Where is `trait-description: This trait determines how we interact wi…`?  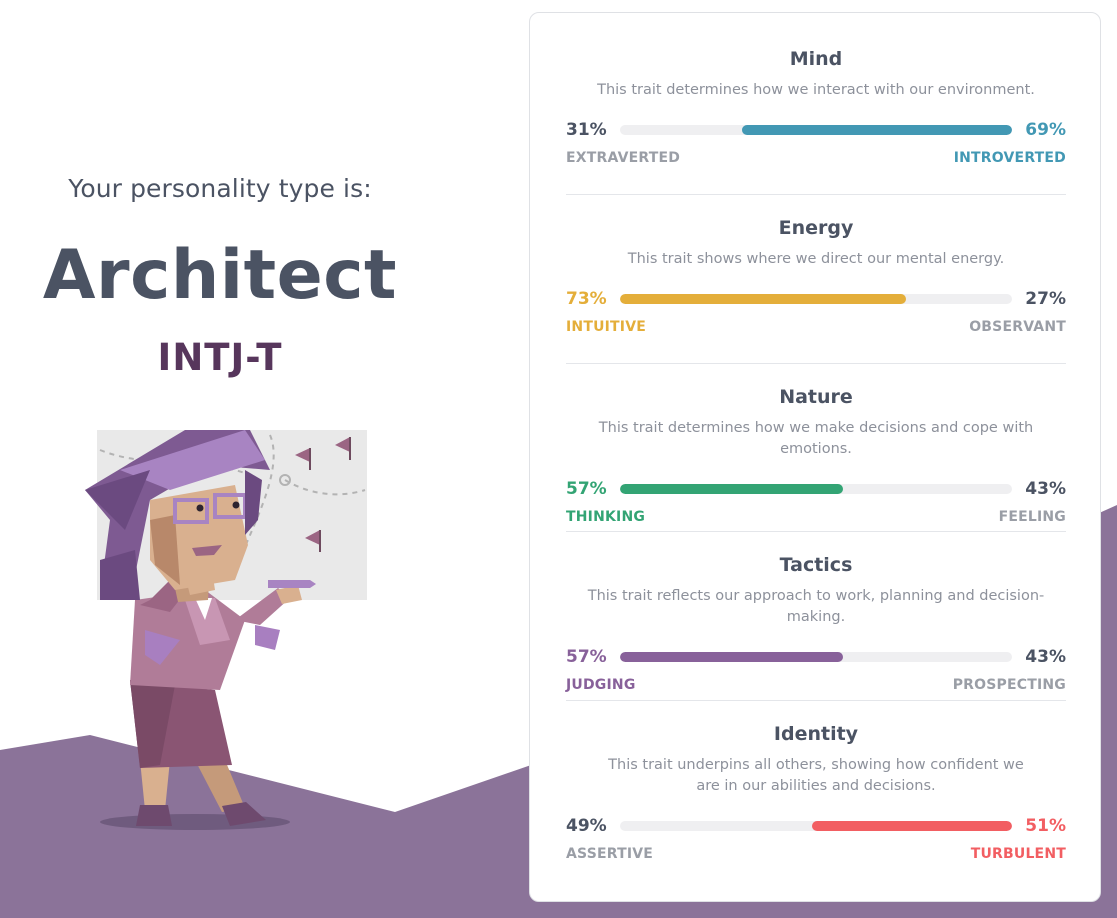 trait-description: This trait determines how we interact wi… is located at coordinates (816, 90).